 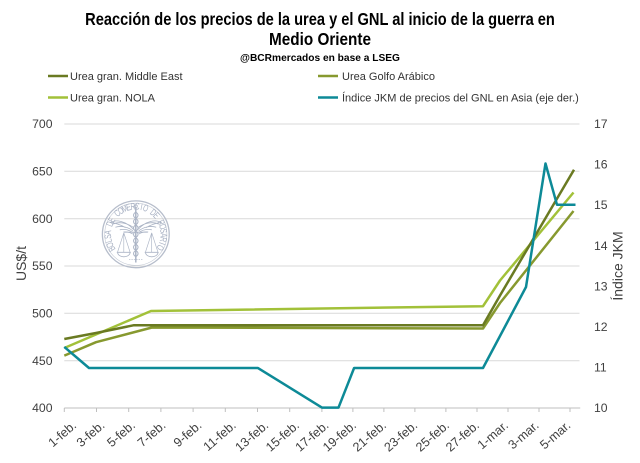 I want to click on svg-text: 21-feb., so click(x=369, y=436).